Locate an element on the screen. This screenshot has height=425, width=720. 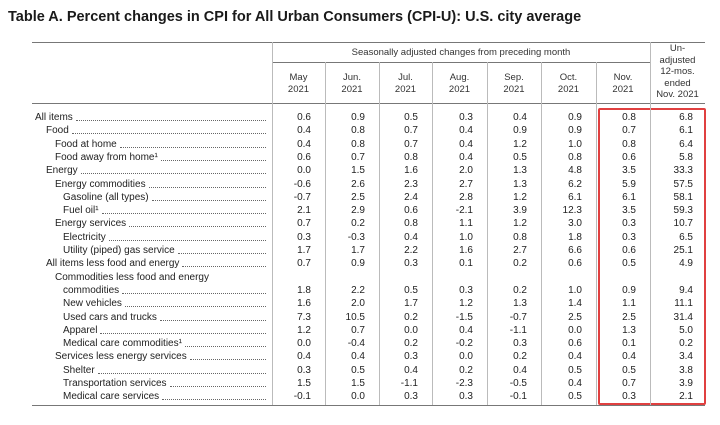
table-cell: 5.0 is located at coordinates (686, 330).